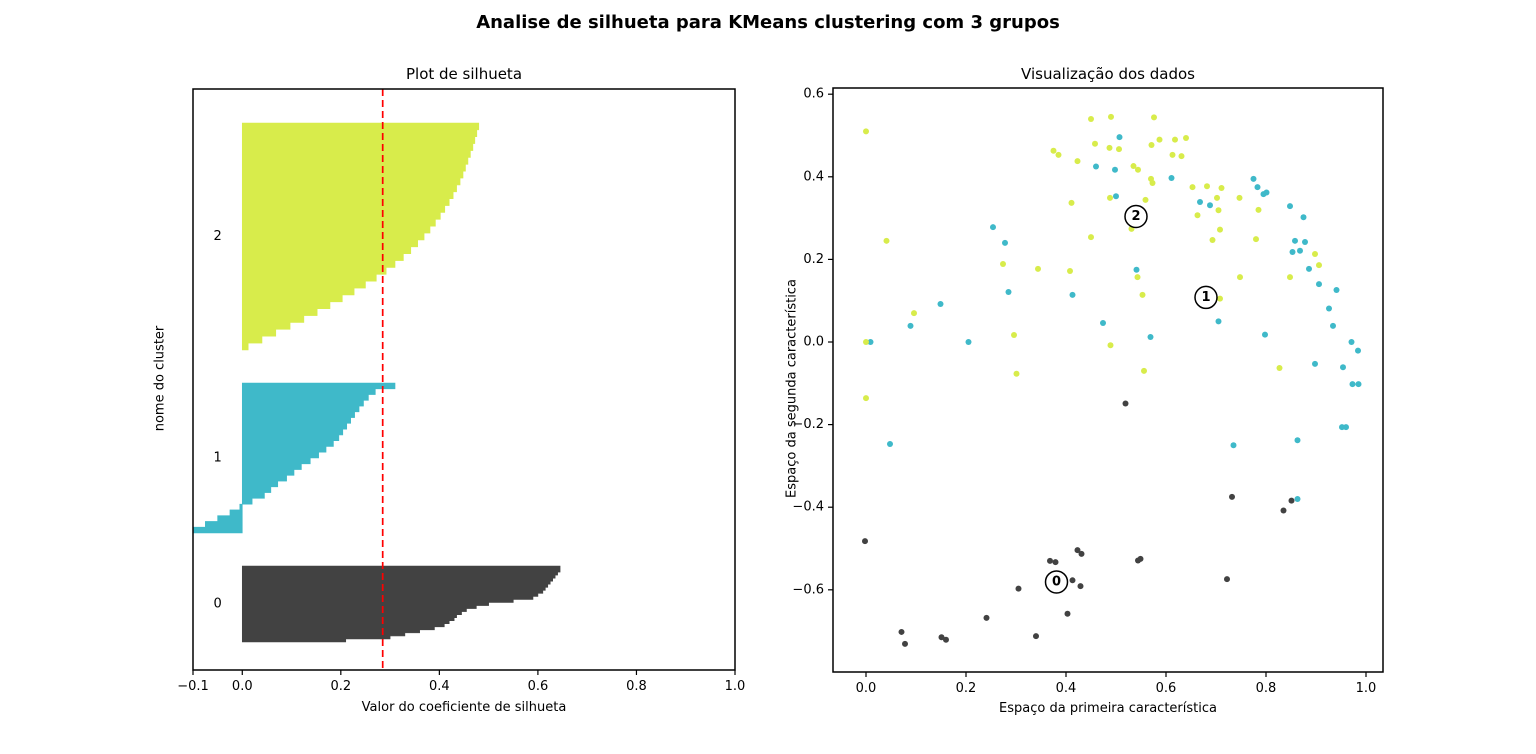  What do you see at coordinates (966, 688) in the screenshot?
I see `scatter-x-tick-label: 0.2` at bounding box center [966, 688].